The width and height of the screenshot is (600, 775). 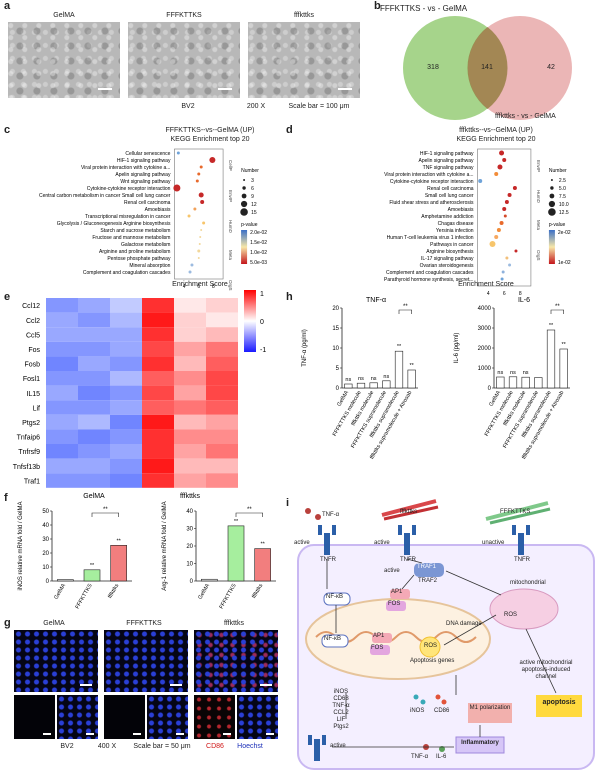 What do you see at coordinates (145, 245) in the screenshot?
I see `kegg-term-label: Galactose metabolism` at bounding box center [145, 245].